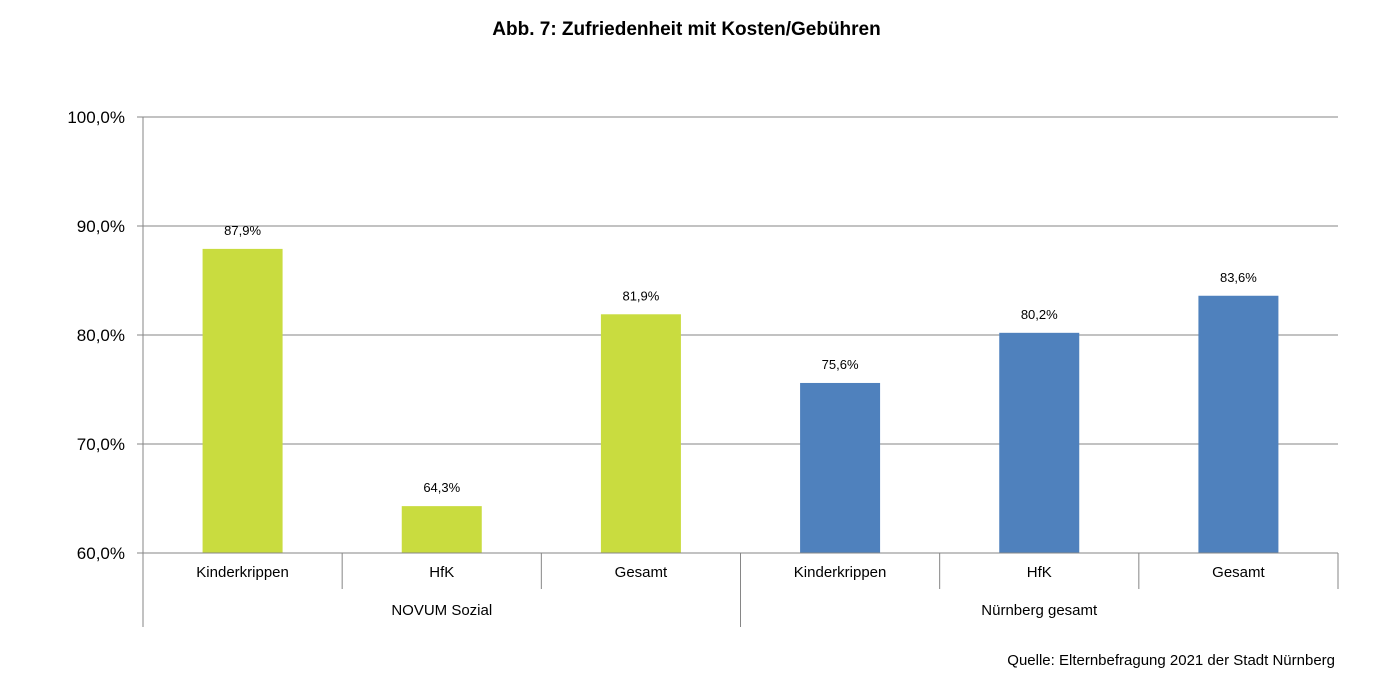  Describe the element at coordinates (1039, 314) in the screenshot. I see `value-label: 80,2%` at that location.